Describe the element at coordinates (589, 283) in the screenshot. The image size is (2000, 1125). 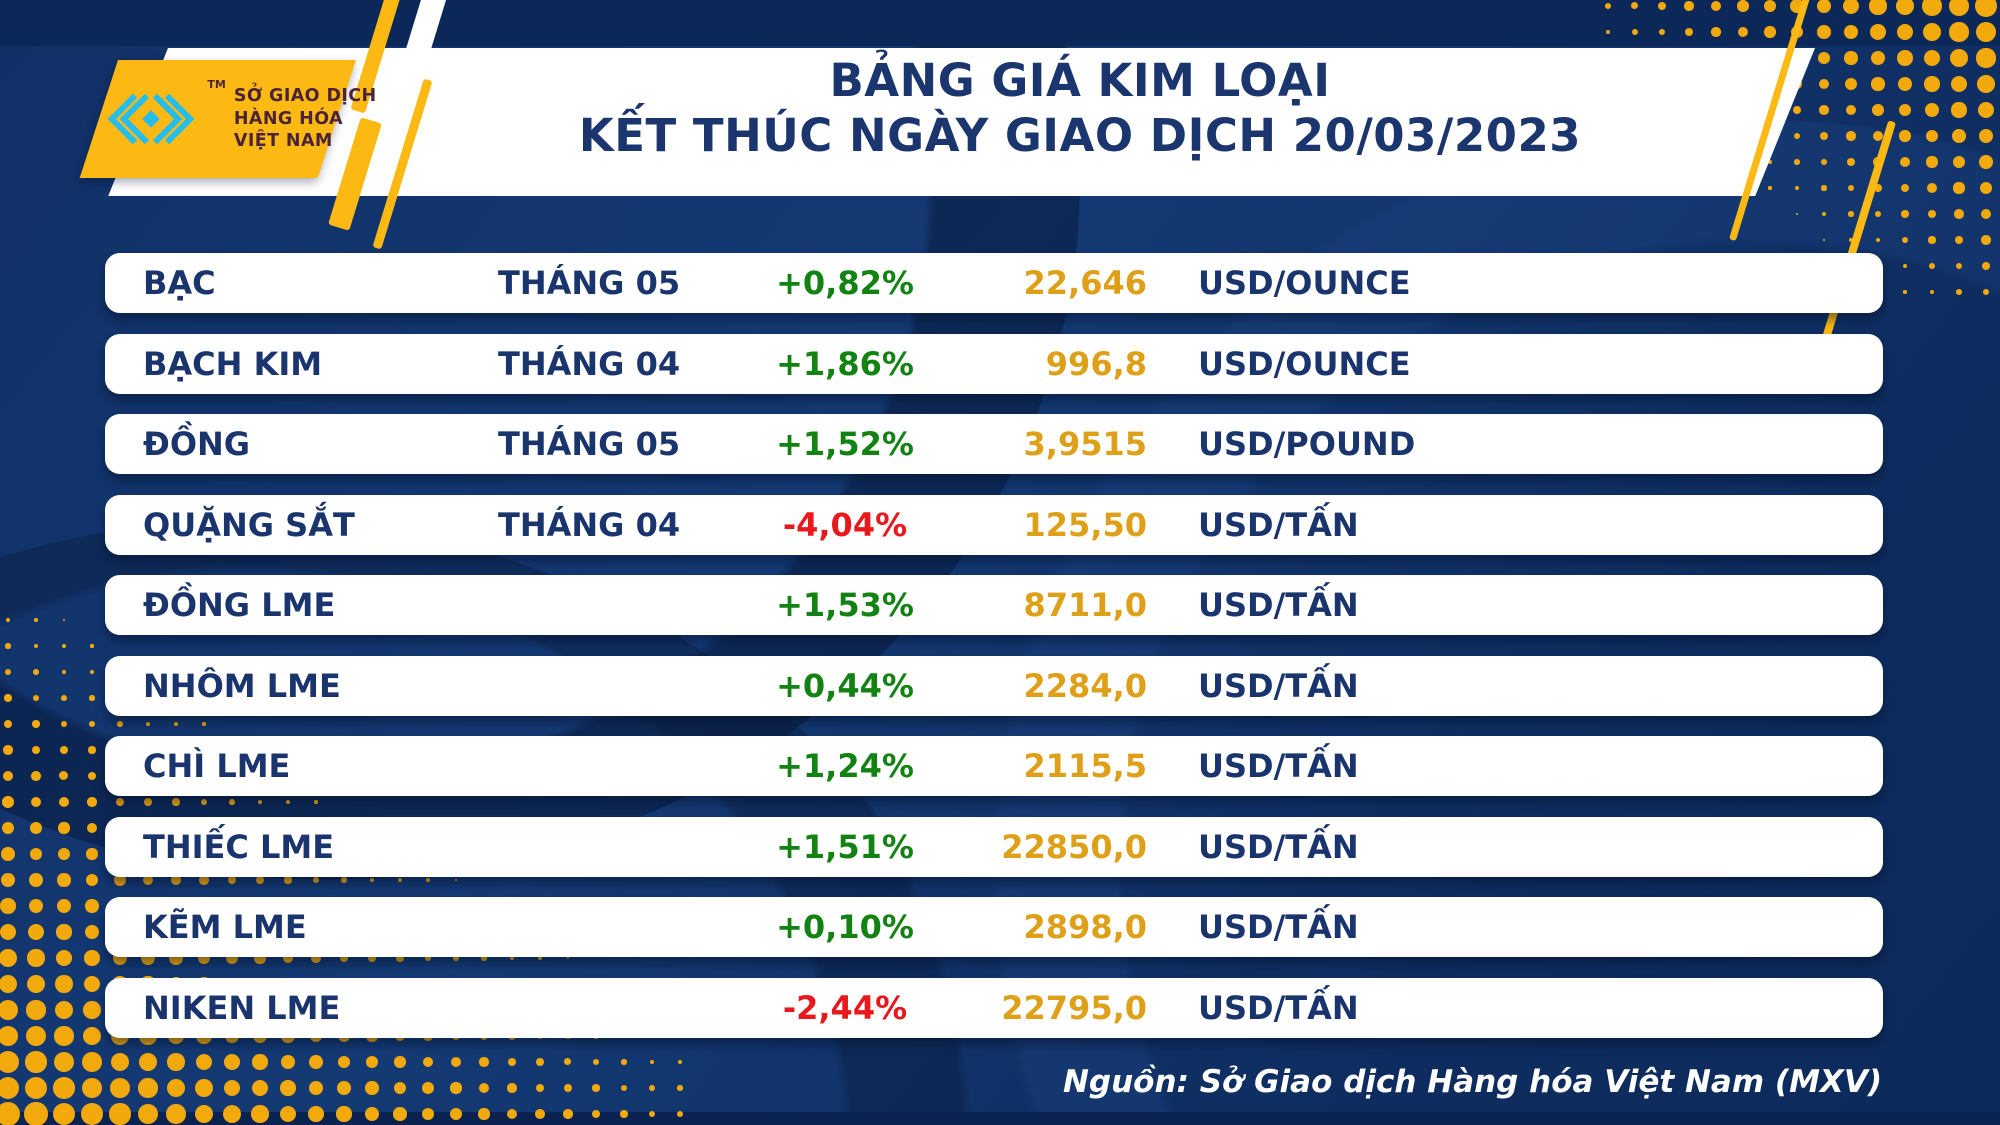
I see `contract-month: THÁNG 05` at that location.